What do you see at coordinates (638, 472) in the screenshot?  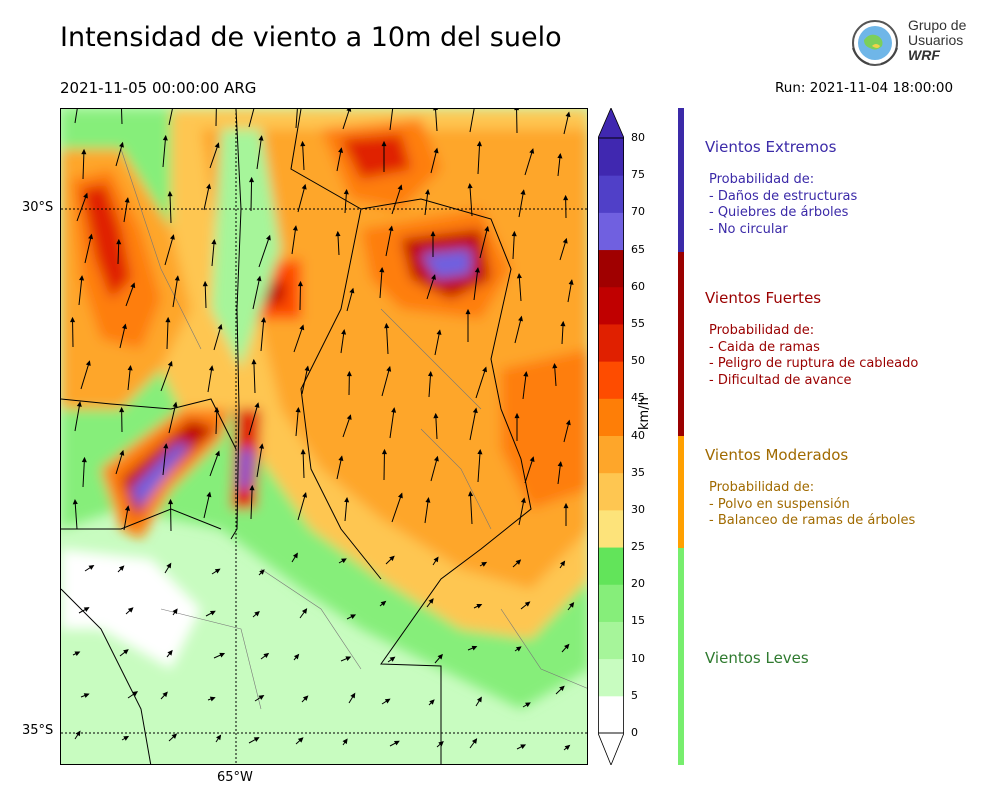 I see `colorbar-tick-label: 35` at bounding box center [638, 472].